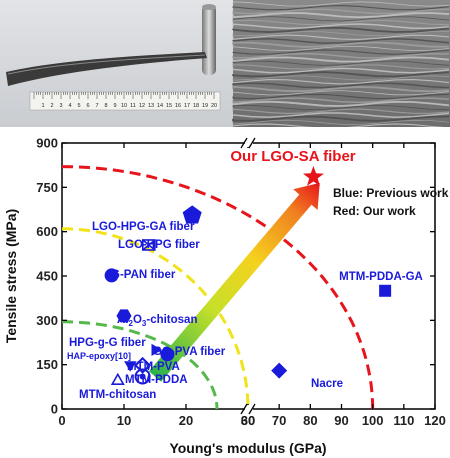 The width and height of the screenshot is (450, 458). I want to click on y-tick-label: 0, so click(54, 409).